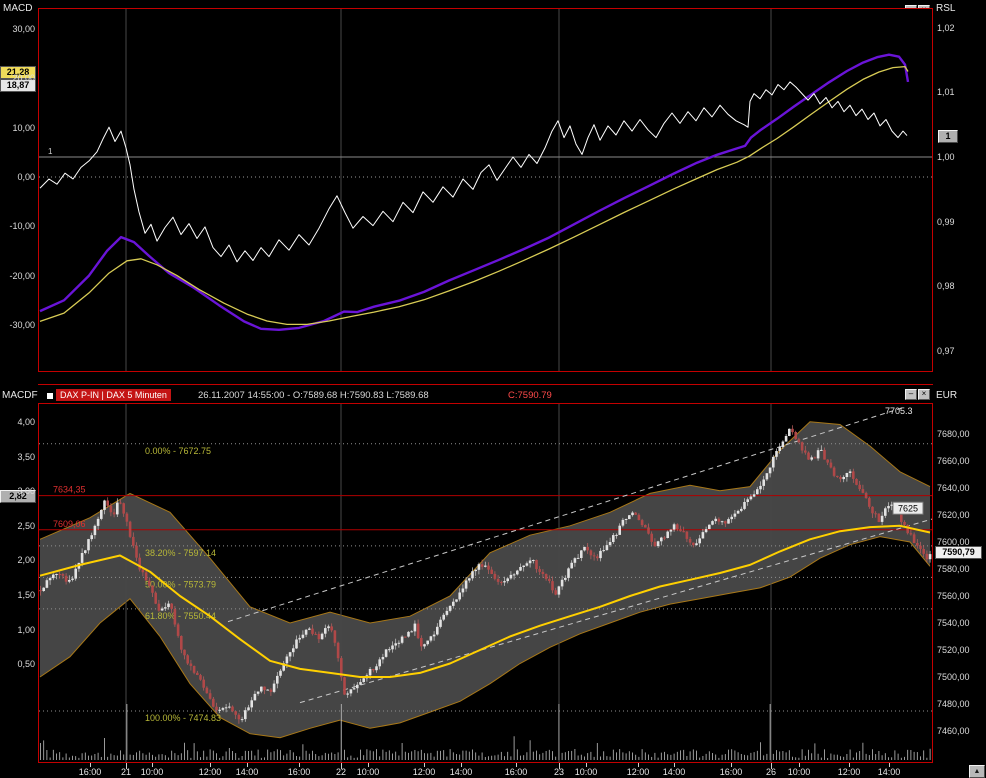 The image size is (986, 778). I want to click on rsl-axis-tick-label: 0,98, so click(946, 286).